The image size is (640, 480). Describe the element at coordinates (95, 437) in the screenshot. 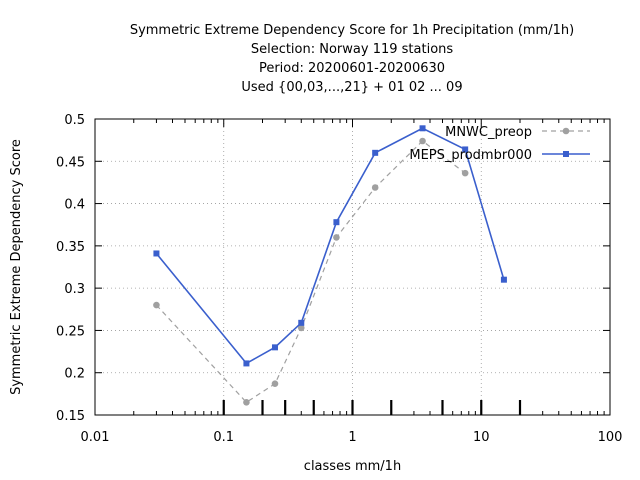

I see `x-tick-label: 0.01` at that location.